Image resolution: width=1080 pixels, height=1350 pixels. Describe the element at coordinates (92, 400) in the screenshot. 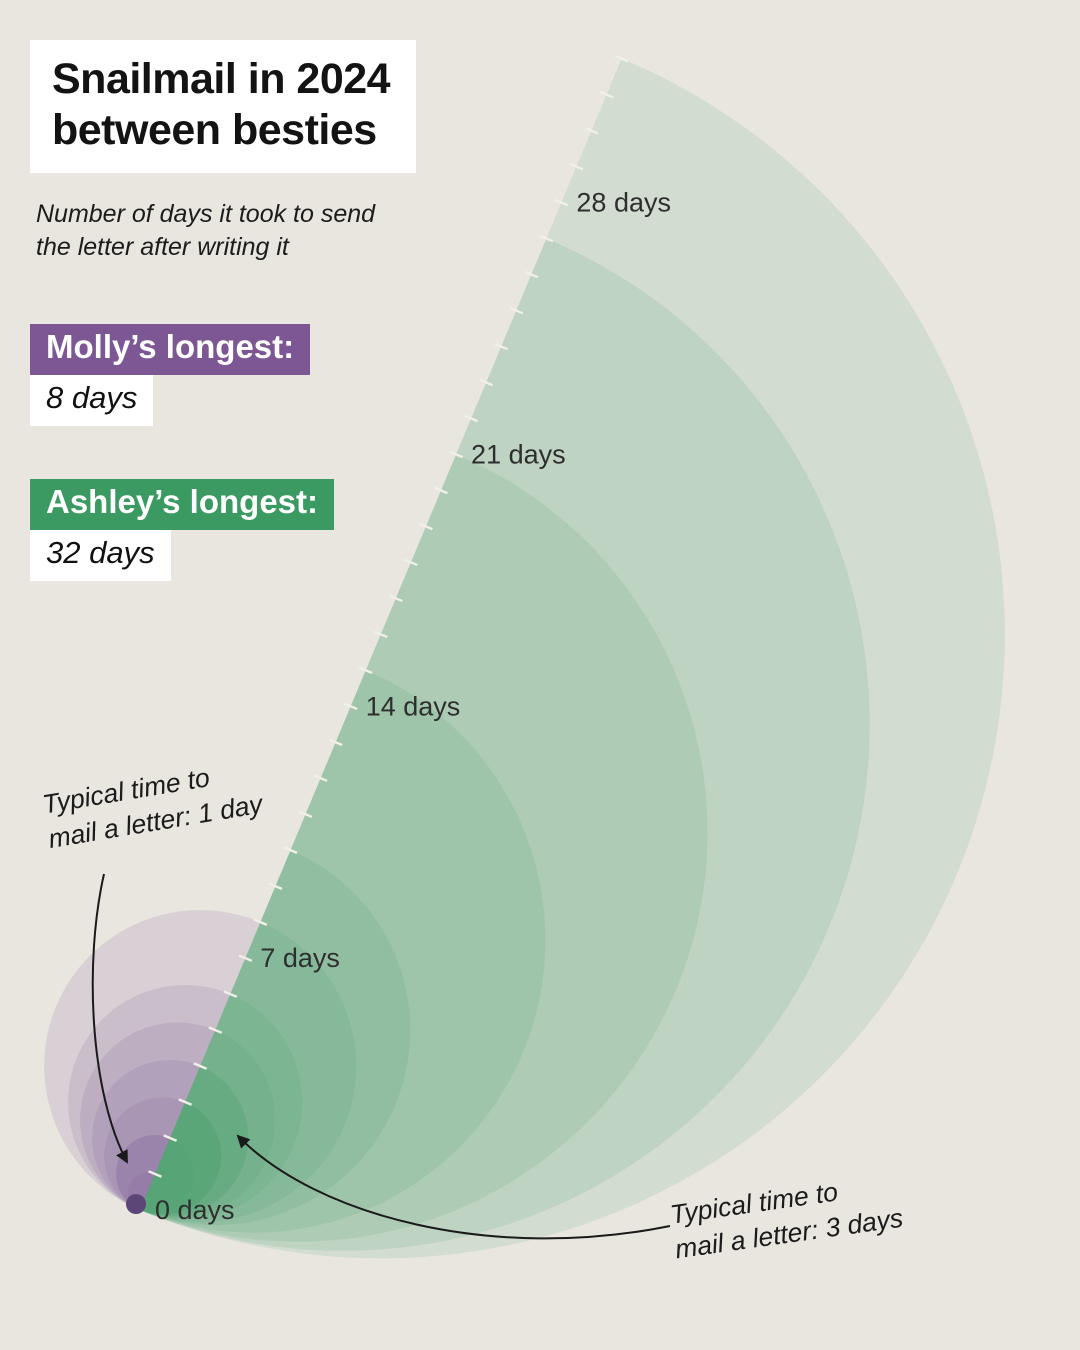

I see `molly-longest-value: 8 days` at that location.